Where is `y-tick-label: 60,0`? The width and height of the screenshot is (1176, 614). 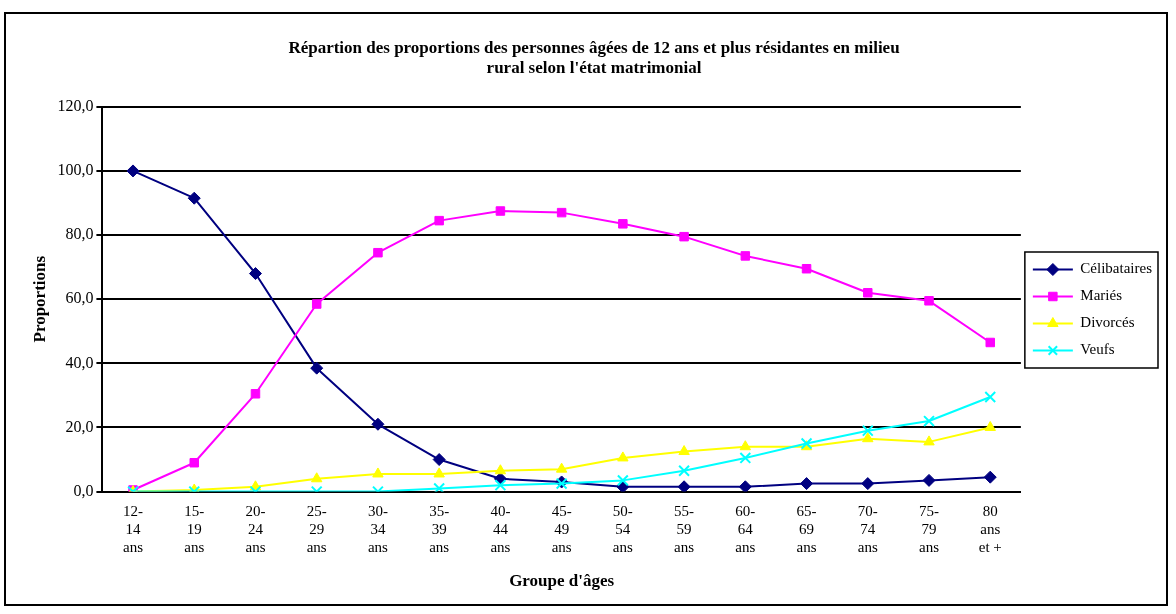
y-tick-label: 60,0 is located at coordinates (79, 298).